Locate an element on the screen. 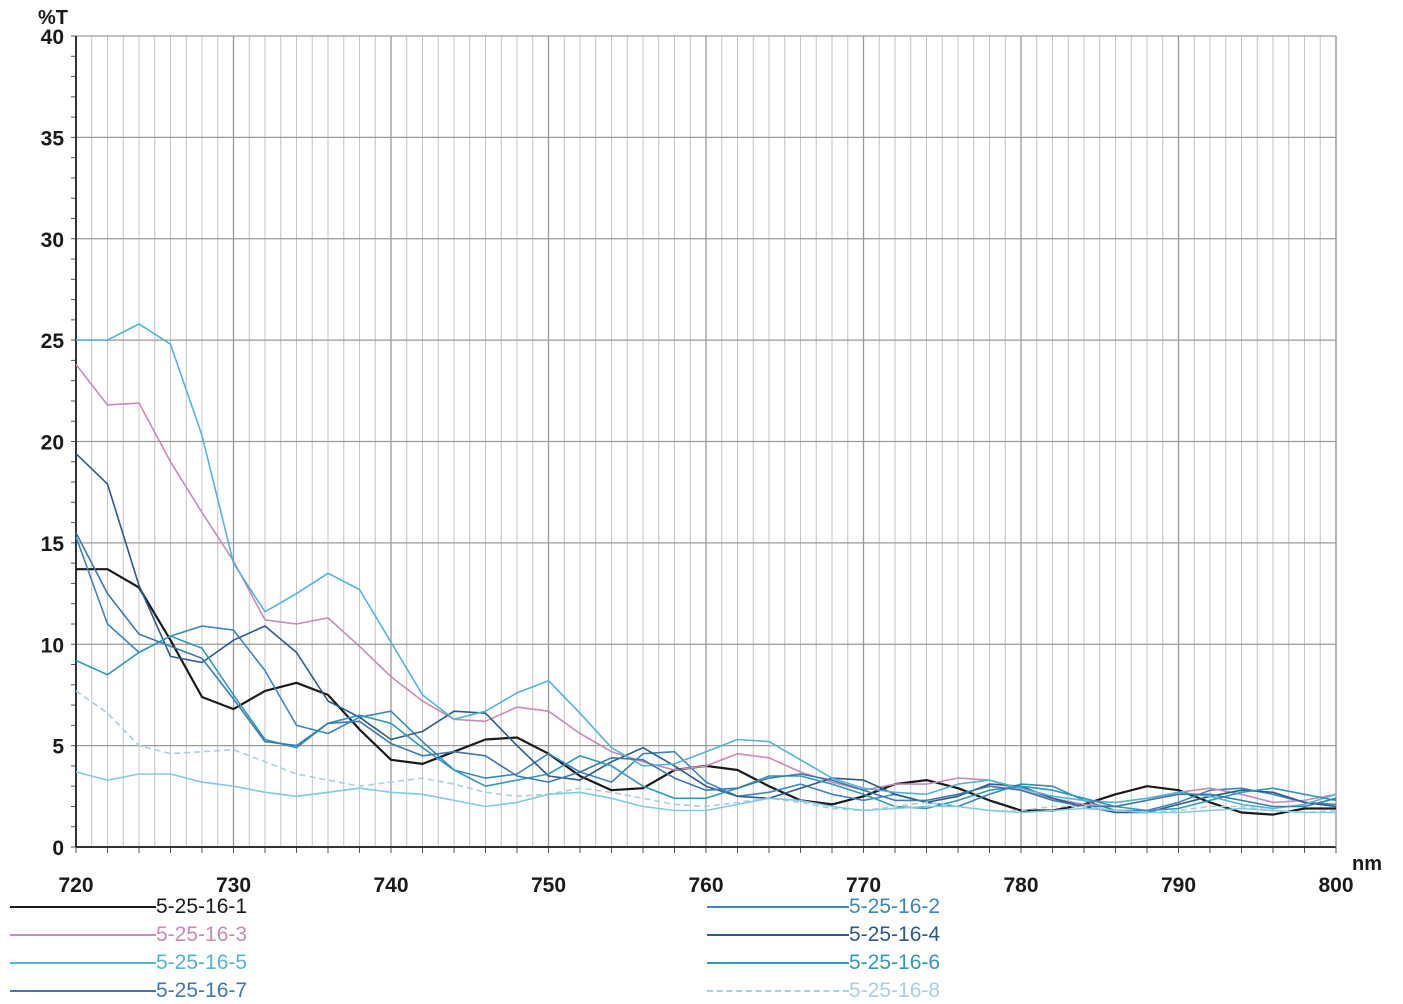 Image resolution: width=1403 pixels, height=1004 pixels. y-tick-label: 15 is located at coordinates (53, 544).